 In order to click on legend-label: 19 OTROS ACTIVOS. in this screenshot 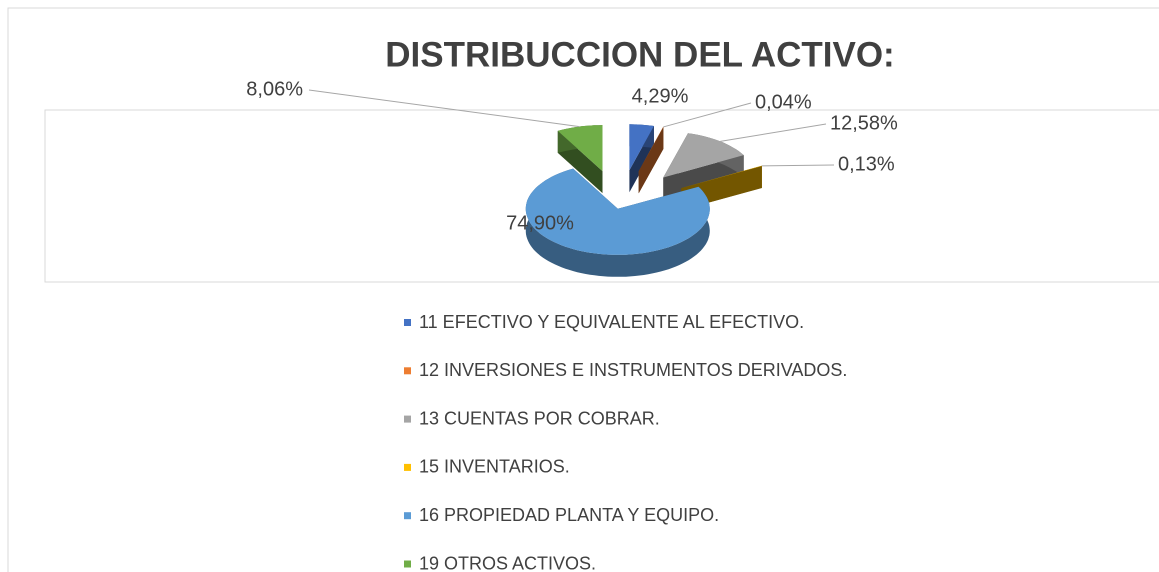, I will do `click(507, 562)`.